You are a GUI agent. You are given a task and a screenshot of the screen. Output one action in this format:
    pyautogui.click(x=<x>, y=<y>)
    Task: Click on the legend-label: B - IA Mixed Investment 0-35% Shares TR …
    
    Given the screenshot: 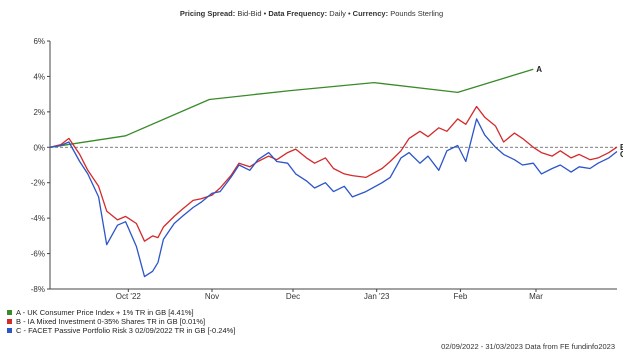 What is the action you would take?
    pyautogui.click(x=111, y=321)
    